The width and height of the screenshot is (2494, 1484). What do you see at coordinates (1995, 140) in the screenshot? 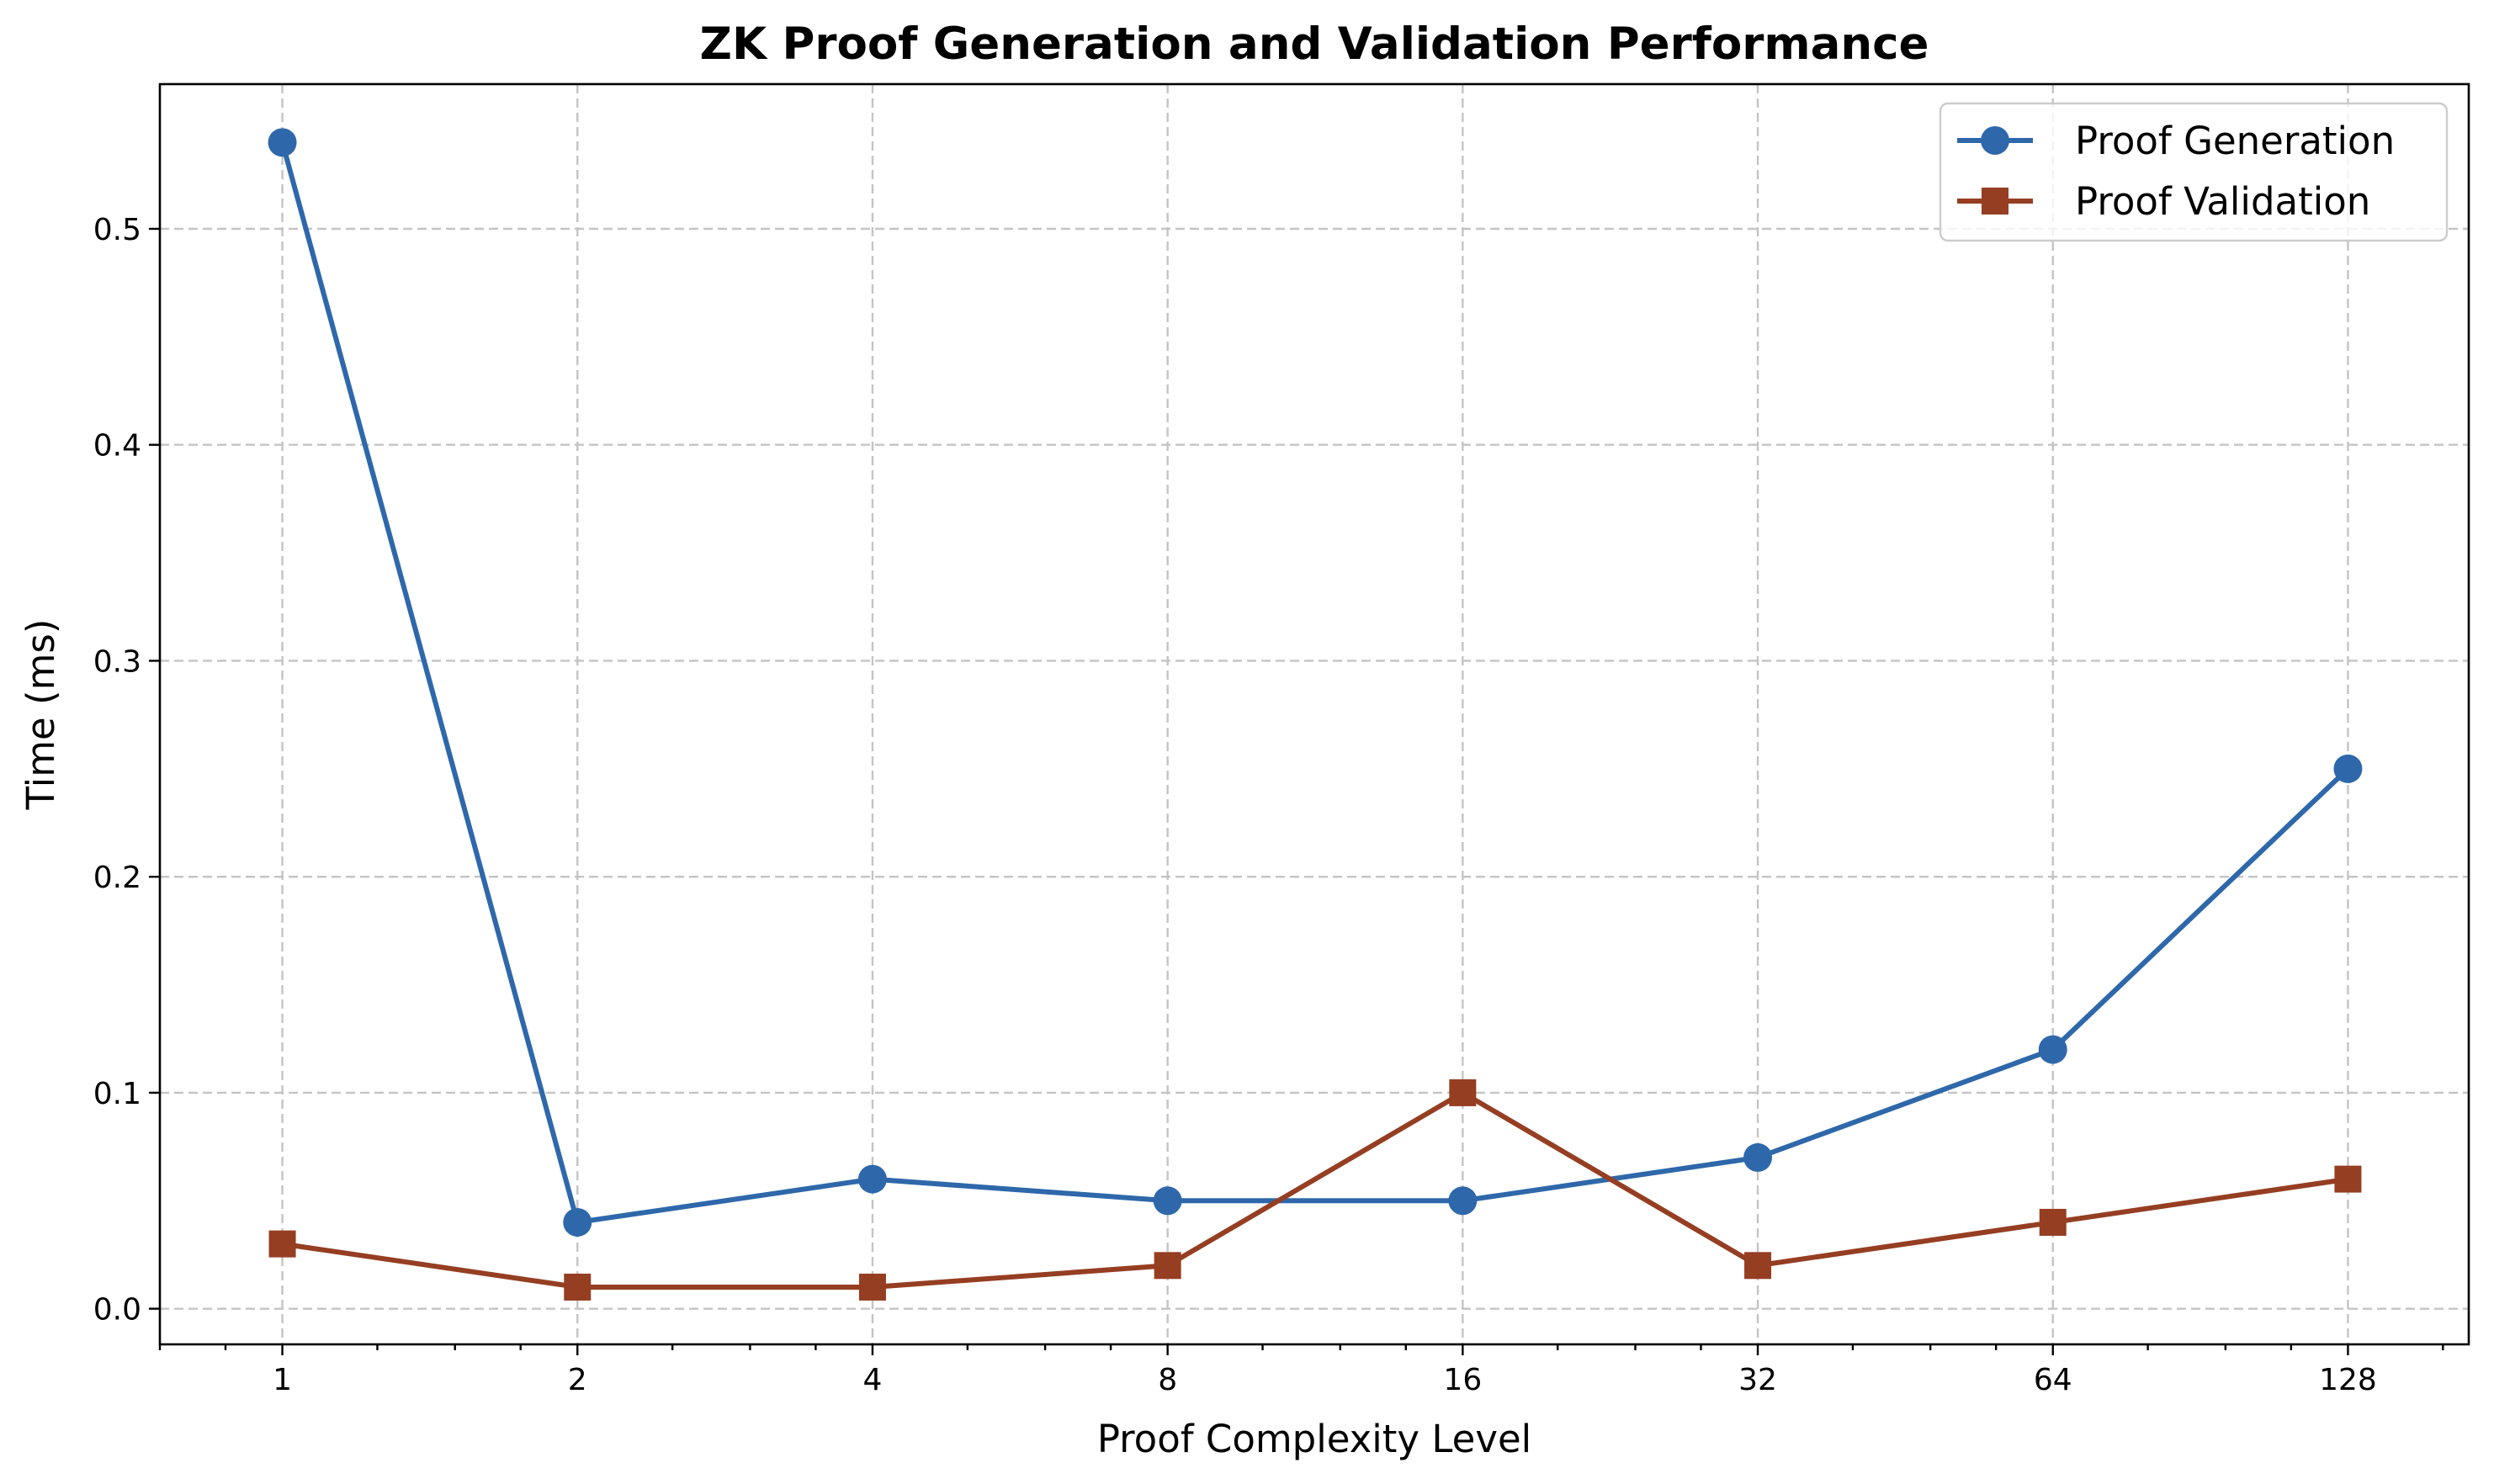
I see `legend-proof-generation-marker` at bounding box center [1995, 140].